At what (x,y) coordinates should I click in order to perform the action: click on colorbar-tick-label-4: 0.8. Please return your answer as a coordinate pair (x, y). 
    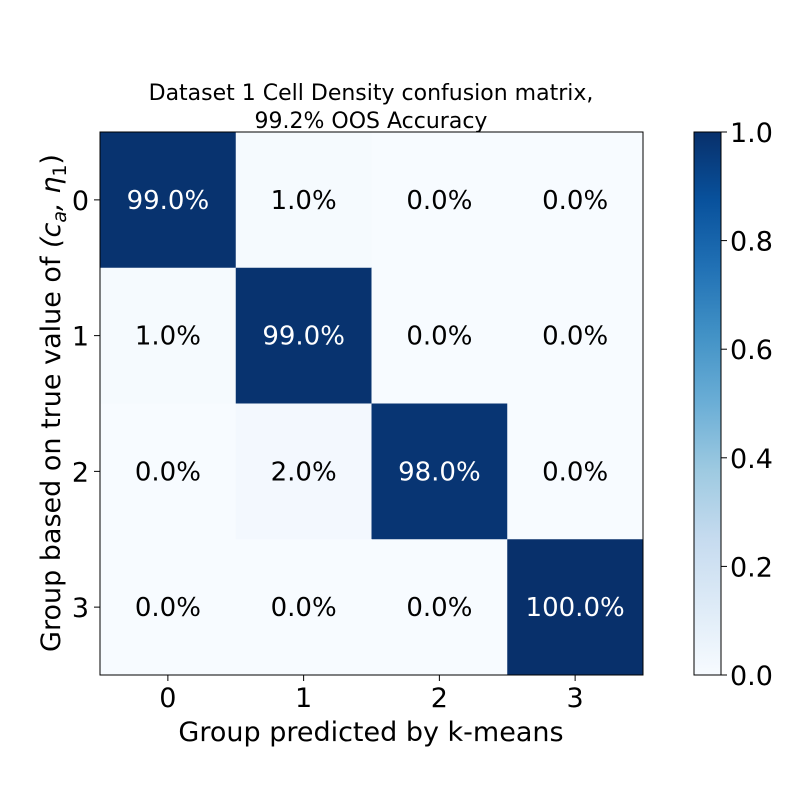
    Looking at the image, I should click on (751, 242).